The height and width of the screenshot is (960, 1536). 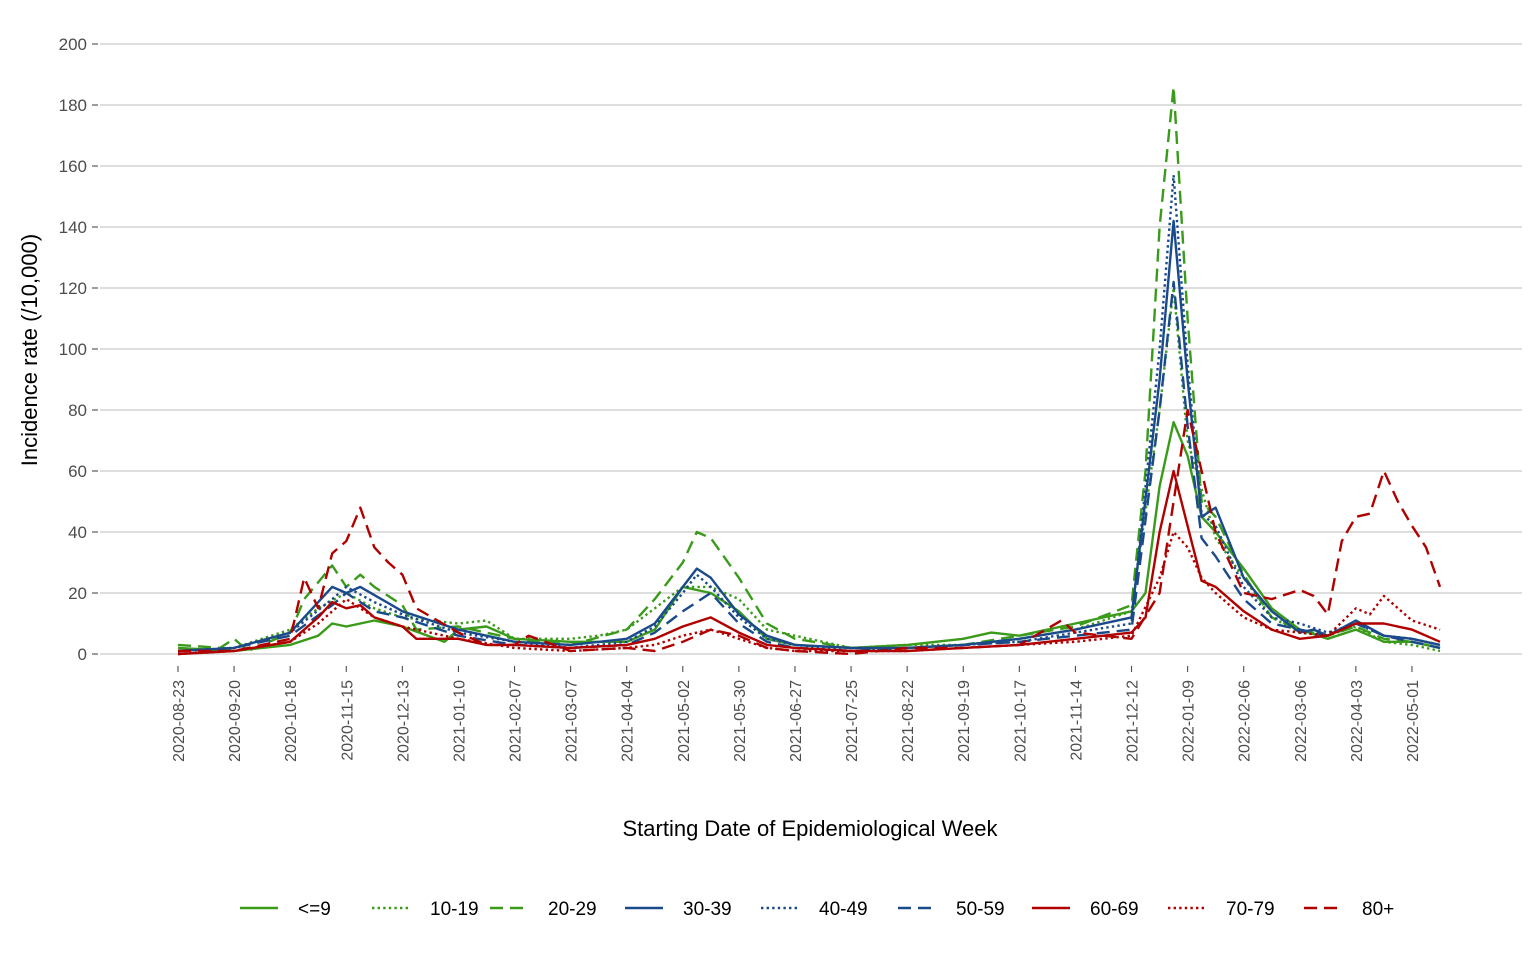 I want to click on legend-label: 40-49, so click(x=843, y=909).